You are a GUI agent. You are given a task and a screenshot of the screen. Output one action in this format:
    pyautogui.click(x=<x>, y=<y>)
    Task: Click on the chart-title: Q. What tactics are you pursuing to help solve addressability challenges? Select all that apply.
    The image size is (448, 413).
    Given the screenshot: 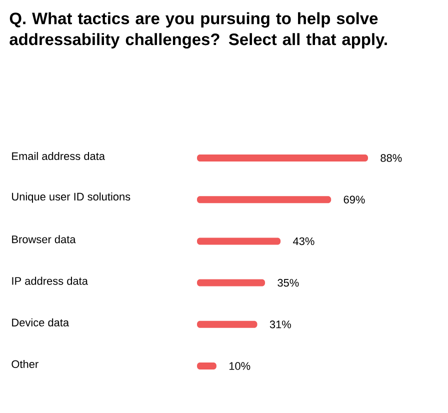 What is the action you would take?
    pyautogui.click(x=198, y=30)
    